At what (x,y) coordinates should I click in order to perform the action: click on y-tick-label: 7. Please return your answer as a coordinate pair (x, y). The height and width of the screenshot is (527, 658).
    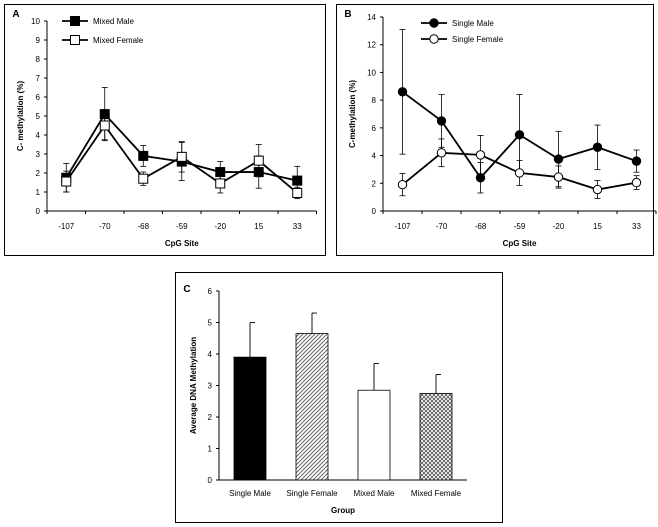
    Looking at the image, I should click on (38, 78).